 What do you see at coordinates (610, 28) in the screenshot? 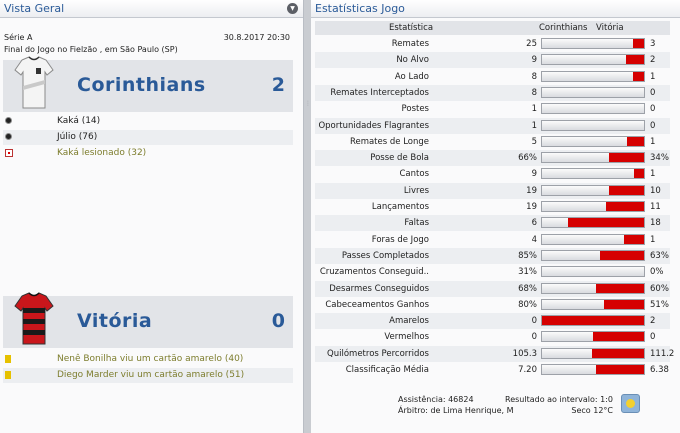
I see `away-column-header: Vitória` at bounding box center [610, 28].